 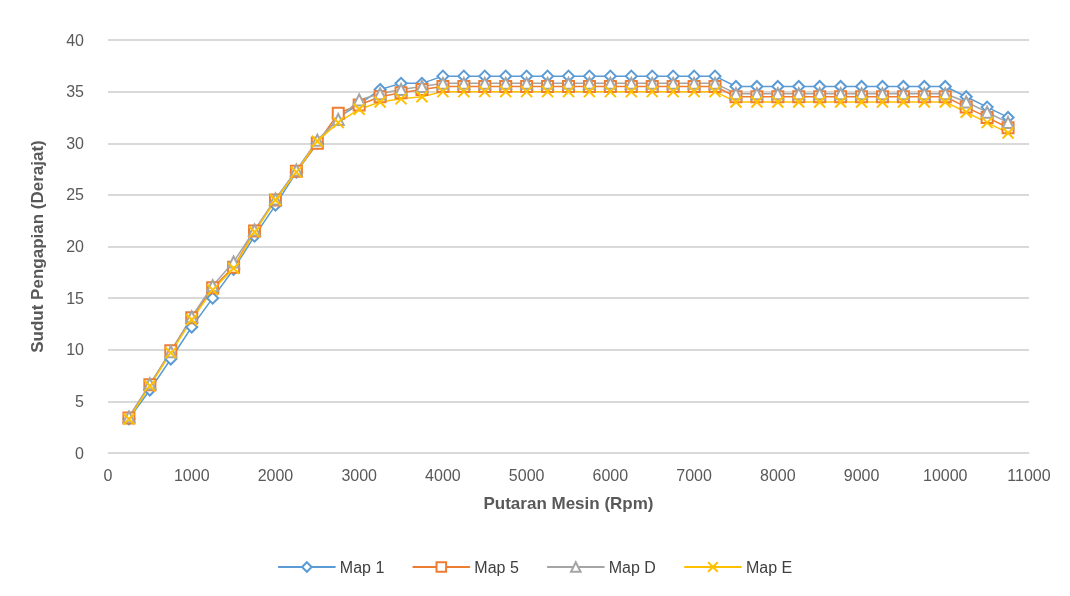 What do you see at coordinates (275, 475) in the screenshot?
I see `x-tick-label: 2000` at bounding box center [275, 475].